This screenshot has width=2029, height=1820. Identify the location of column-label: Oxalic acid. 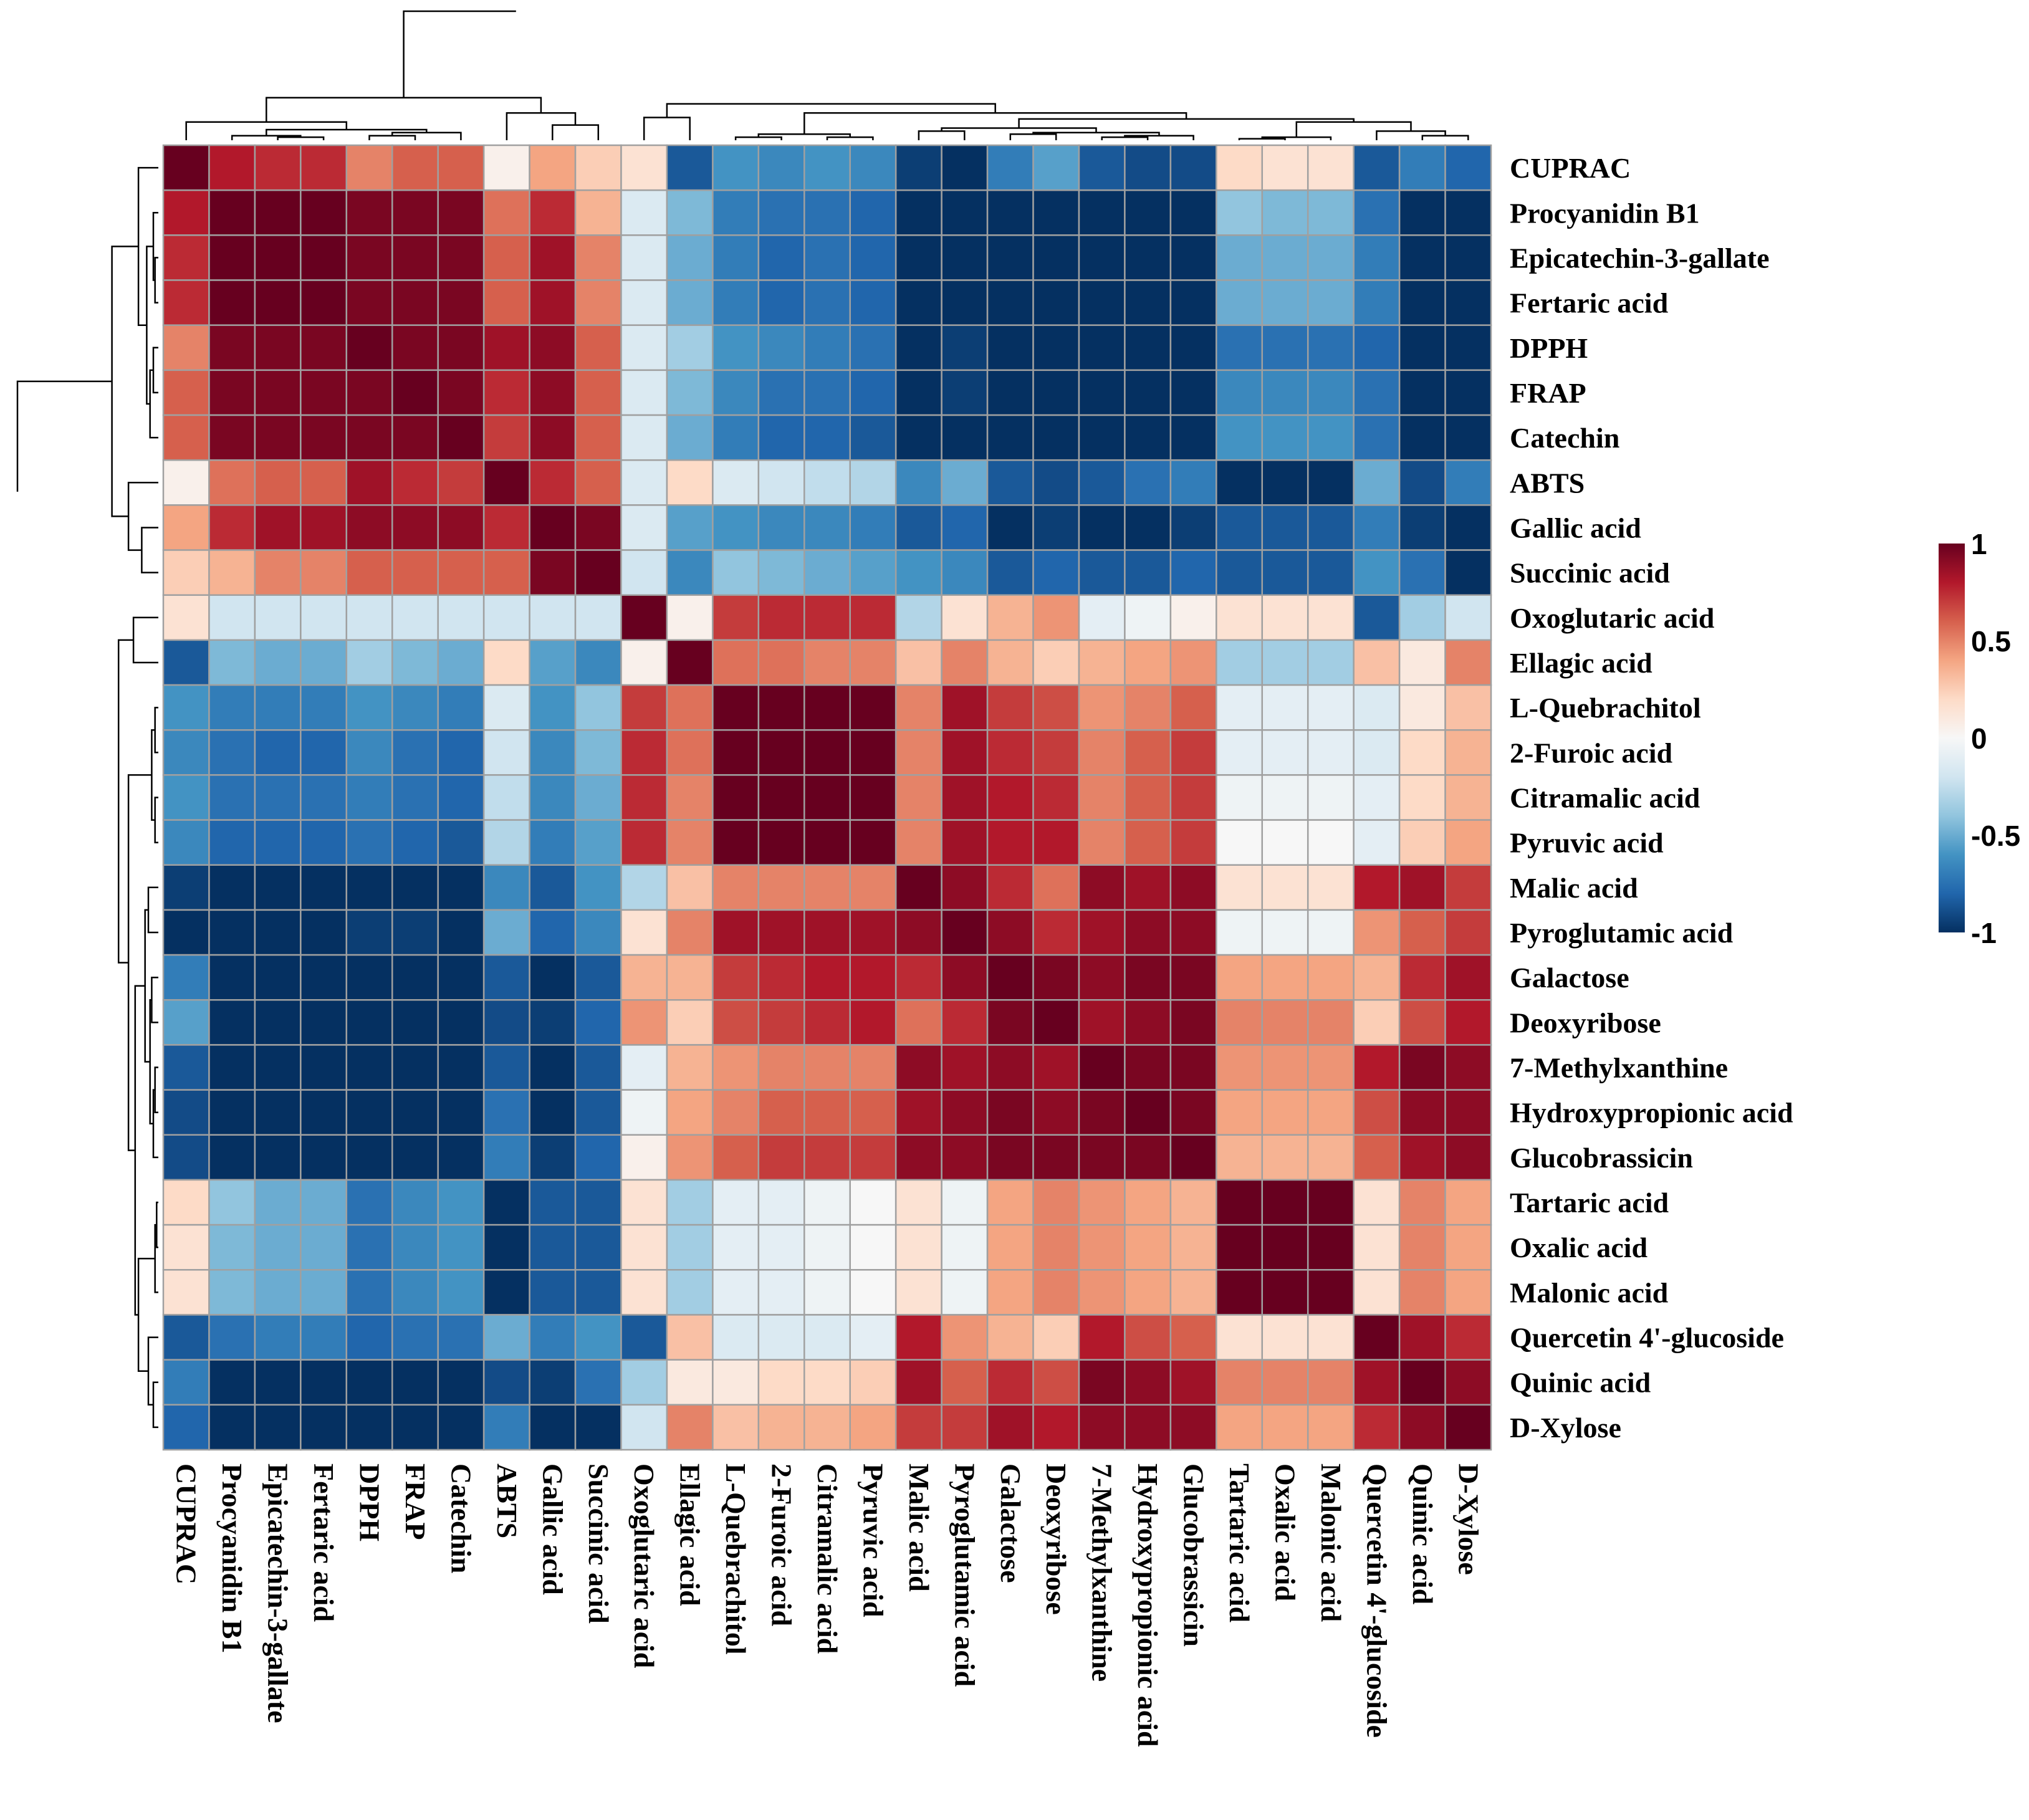
(1285, 1532).